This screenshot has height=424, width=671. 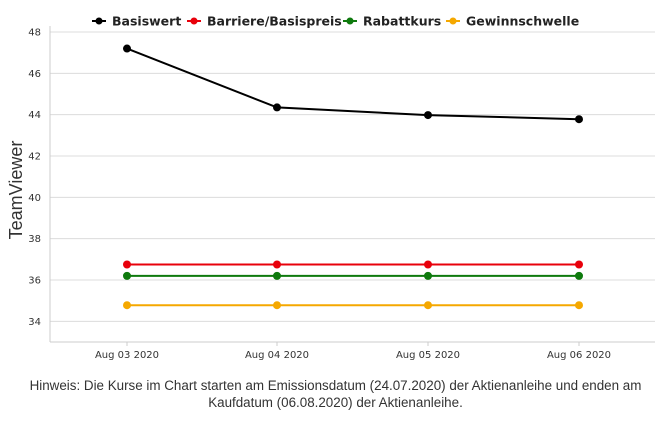 I want to click on y-axis-label: TeamViewer, so click(x=16, y=190).